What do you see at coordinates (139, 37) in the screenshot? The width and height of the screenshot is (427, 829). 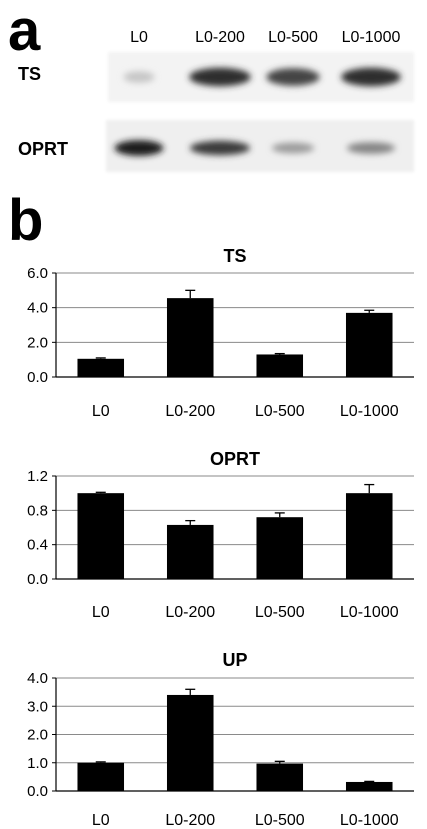 I see `lane-label-l0: L0` at bounding box center [139, 37].